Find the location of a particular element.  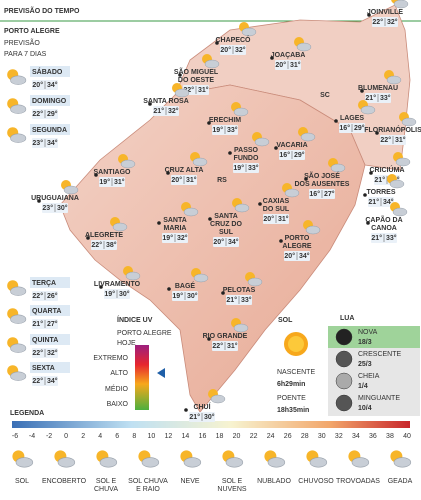

moon-date: 10/4 is located at coordinates (365, 408).